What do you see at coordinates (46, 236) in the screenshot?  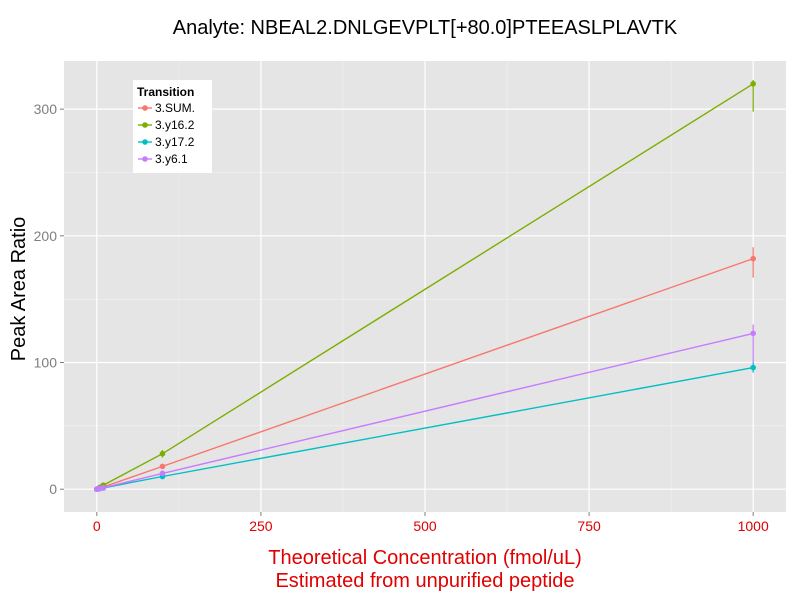 I see `y-tick-label: 200` at bounding box center [46, 236].